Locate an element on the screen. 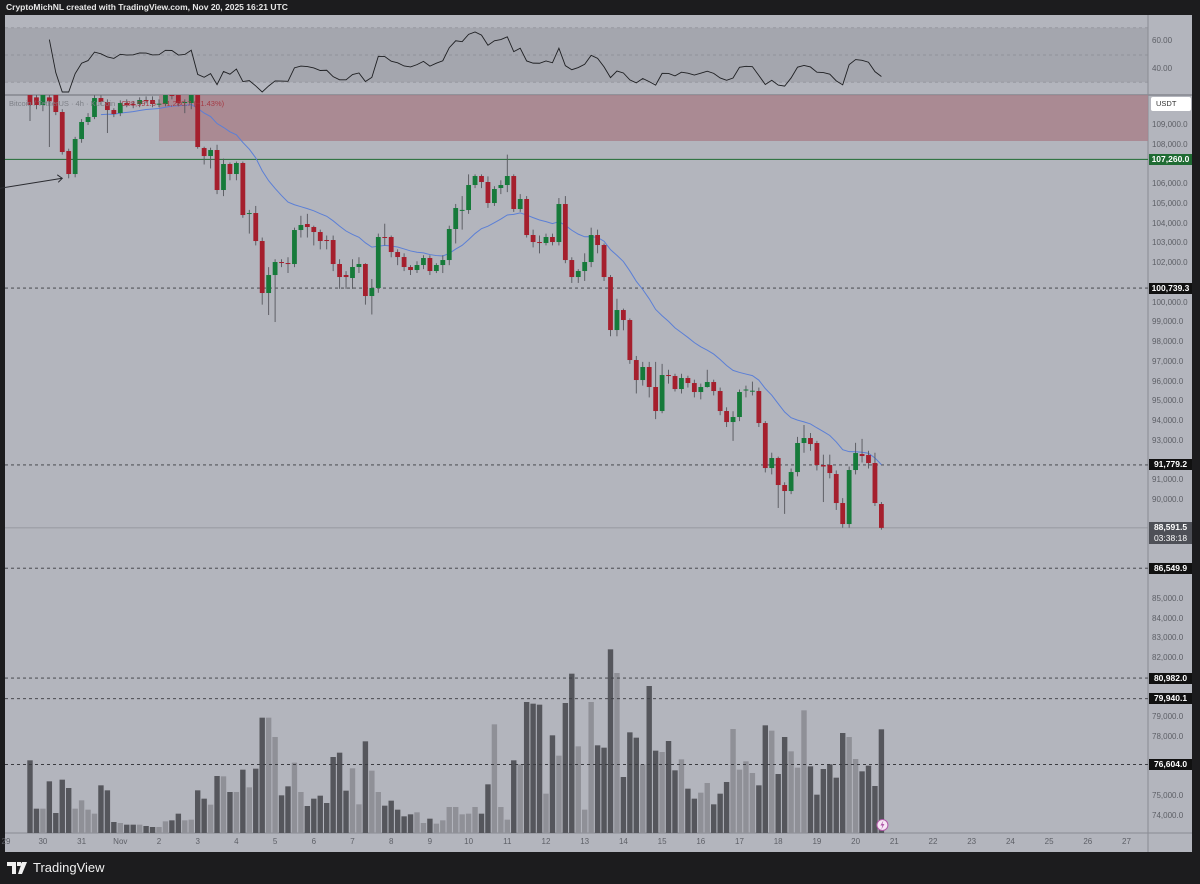 The height and width of the screenshot is (884, 1200). time-tick-label: 3 is located at coordinates (197, 841).